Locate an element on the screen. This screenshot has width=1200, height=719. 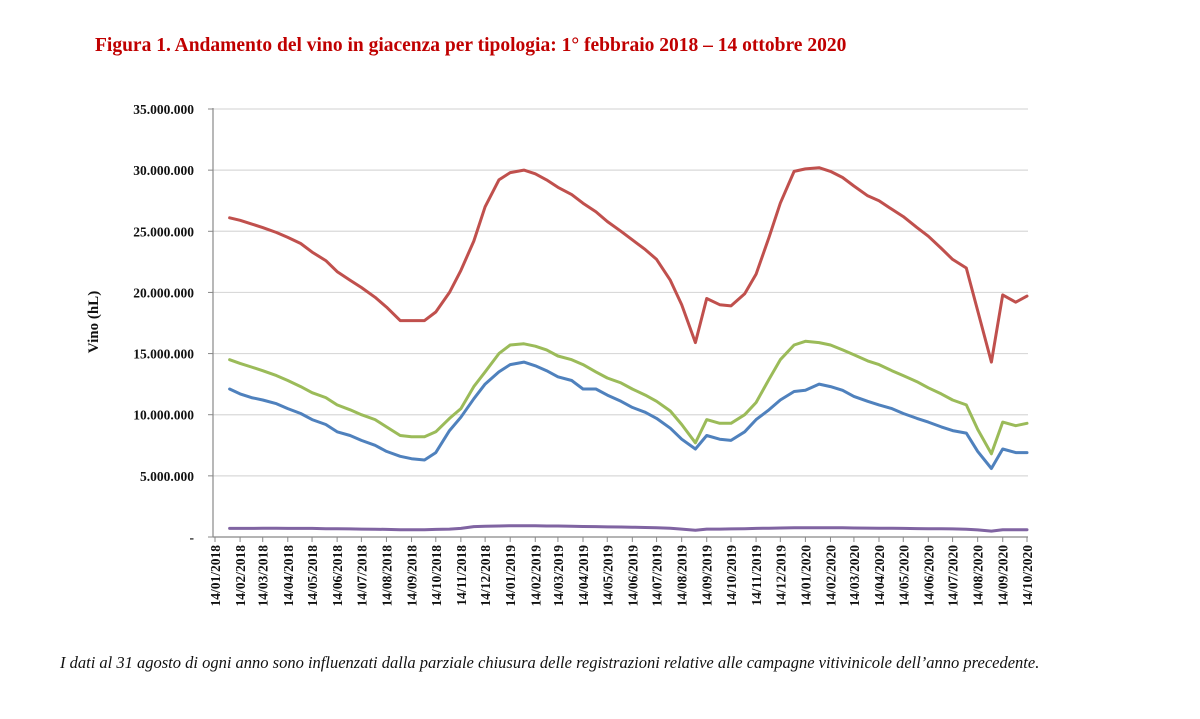
x-tick-label: 14/12/2018 is located at coordinates (485, 576).